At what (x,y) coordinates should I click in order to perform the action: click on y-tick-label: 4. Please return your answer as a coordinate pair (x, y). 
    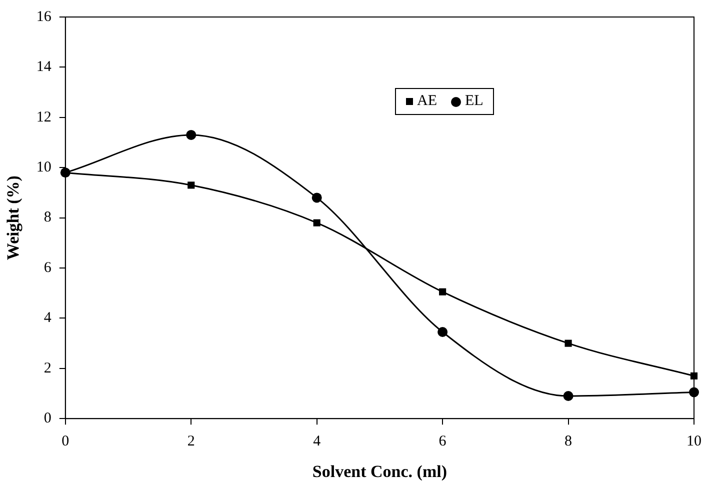
    Looking at the image, I should click on (48, 318).